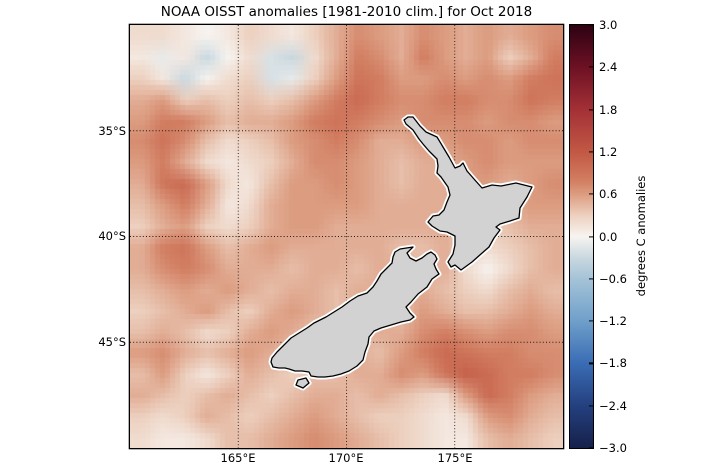 This screenshot has width=710, height=473. Describe the element at coordinates (455, 458) in the screenshot. I see `x-axis-tick-175e: 175°E` at that location.